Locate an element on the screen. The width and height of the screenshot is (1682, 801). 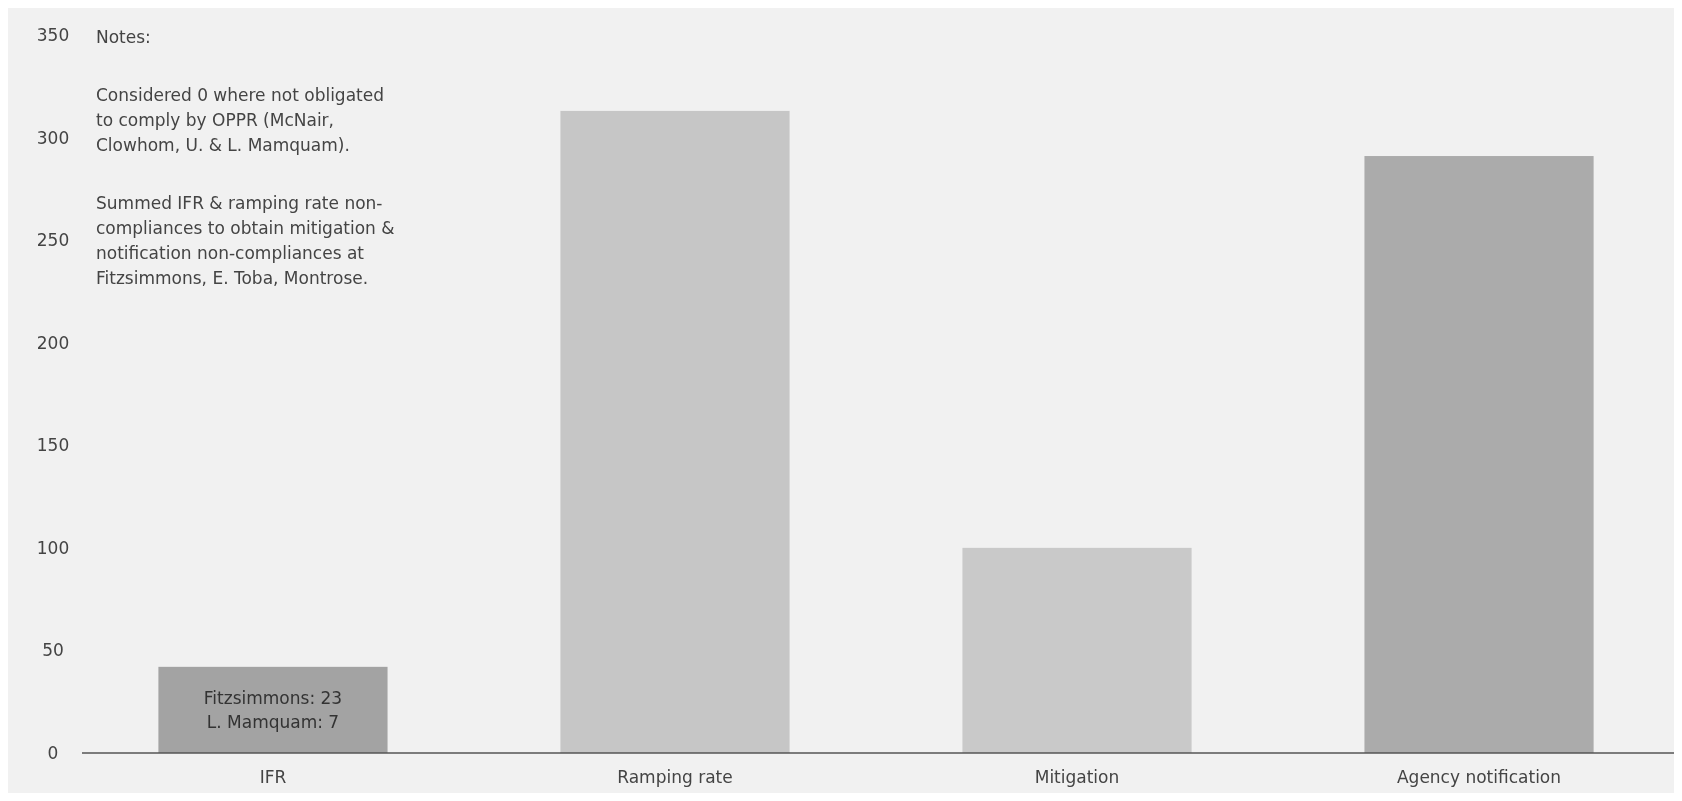
x-tick-label: Mitigation is located at coordinates (1077, 777).